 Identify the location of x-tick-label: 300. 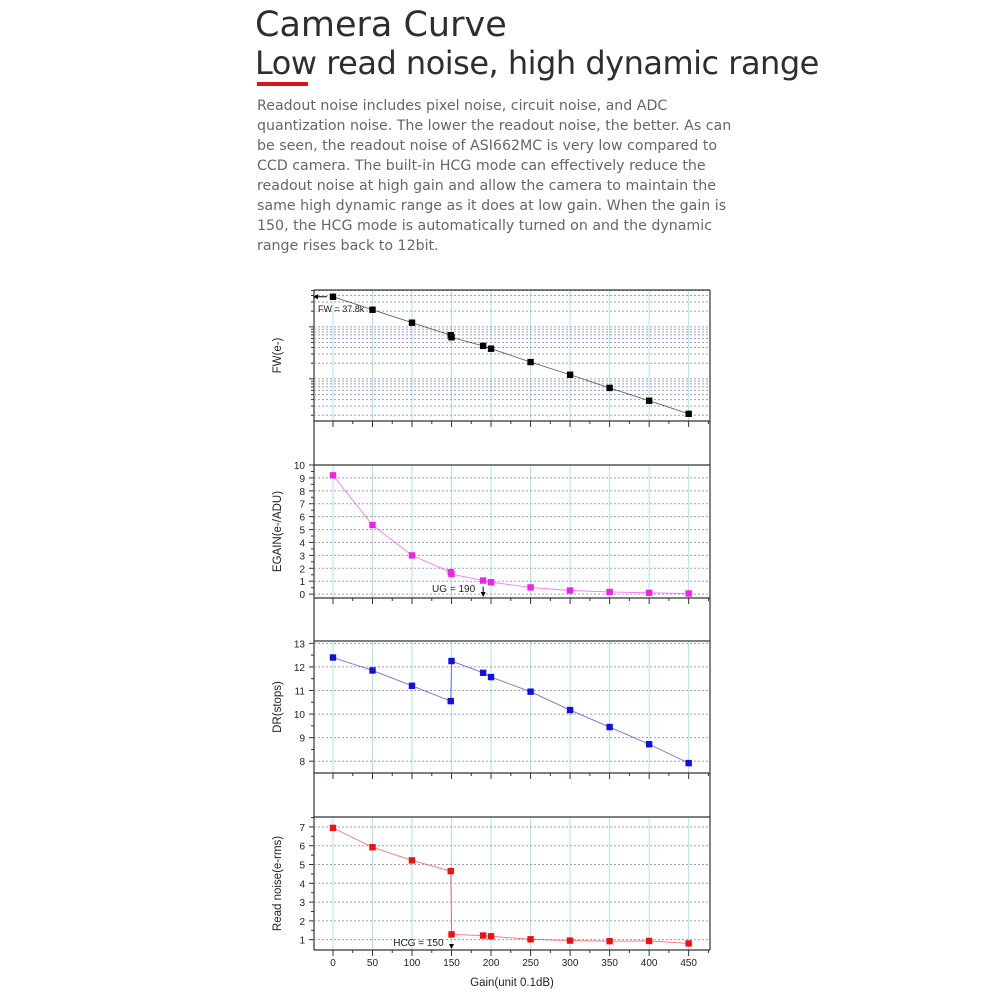
(570, 963).